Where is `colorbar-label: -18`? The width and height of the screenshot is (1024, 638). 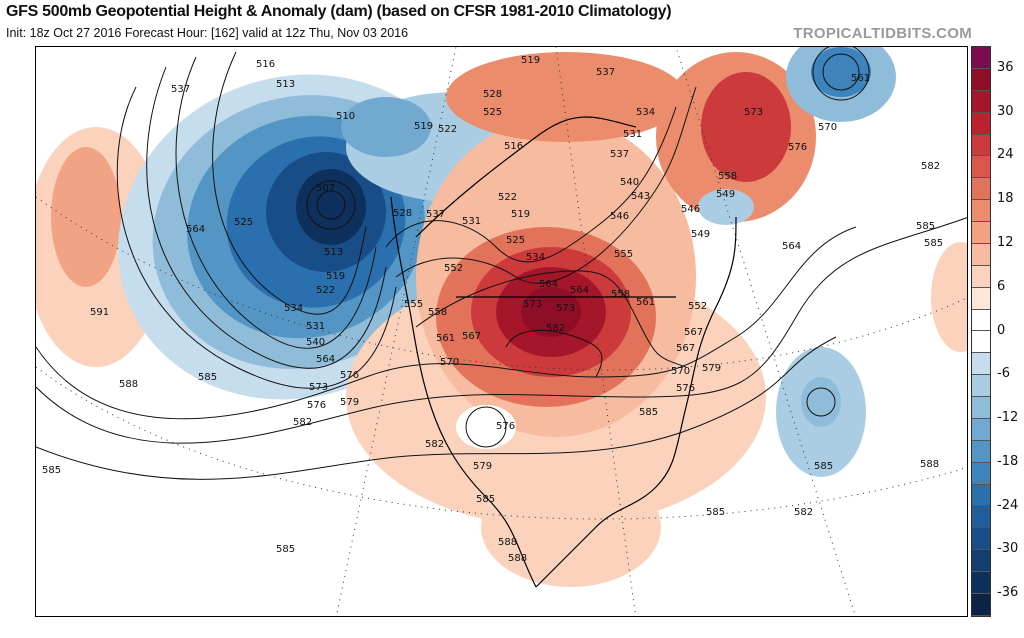
colorbar-label: -18 is located at coordinates (1008, 461).